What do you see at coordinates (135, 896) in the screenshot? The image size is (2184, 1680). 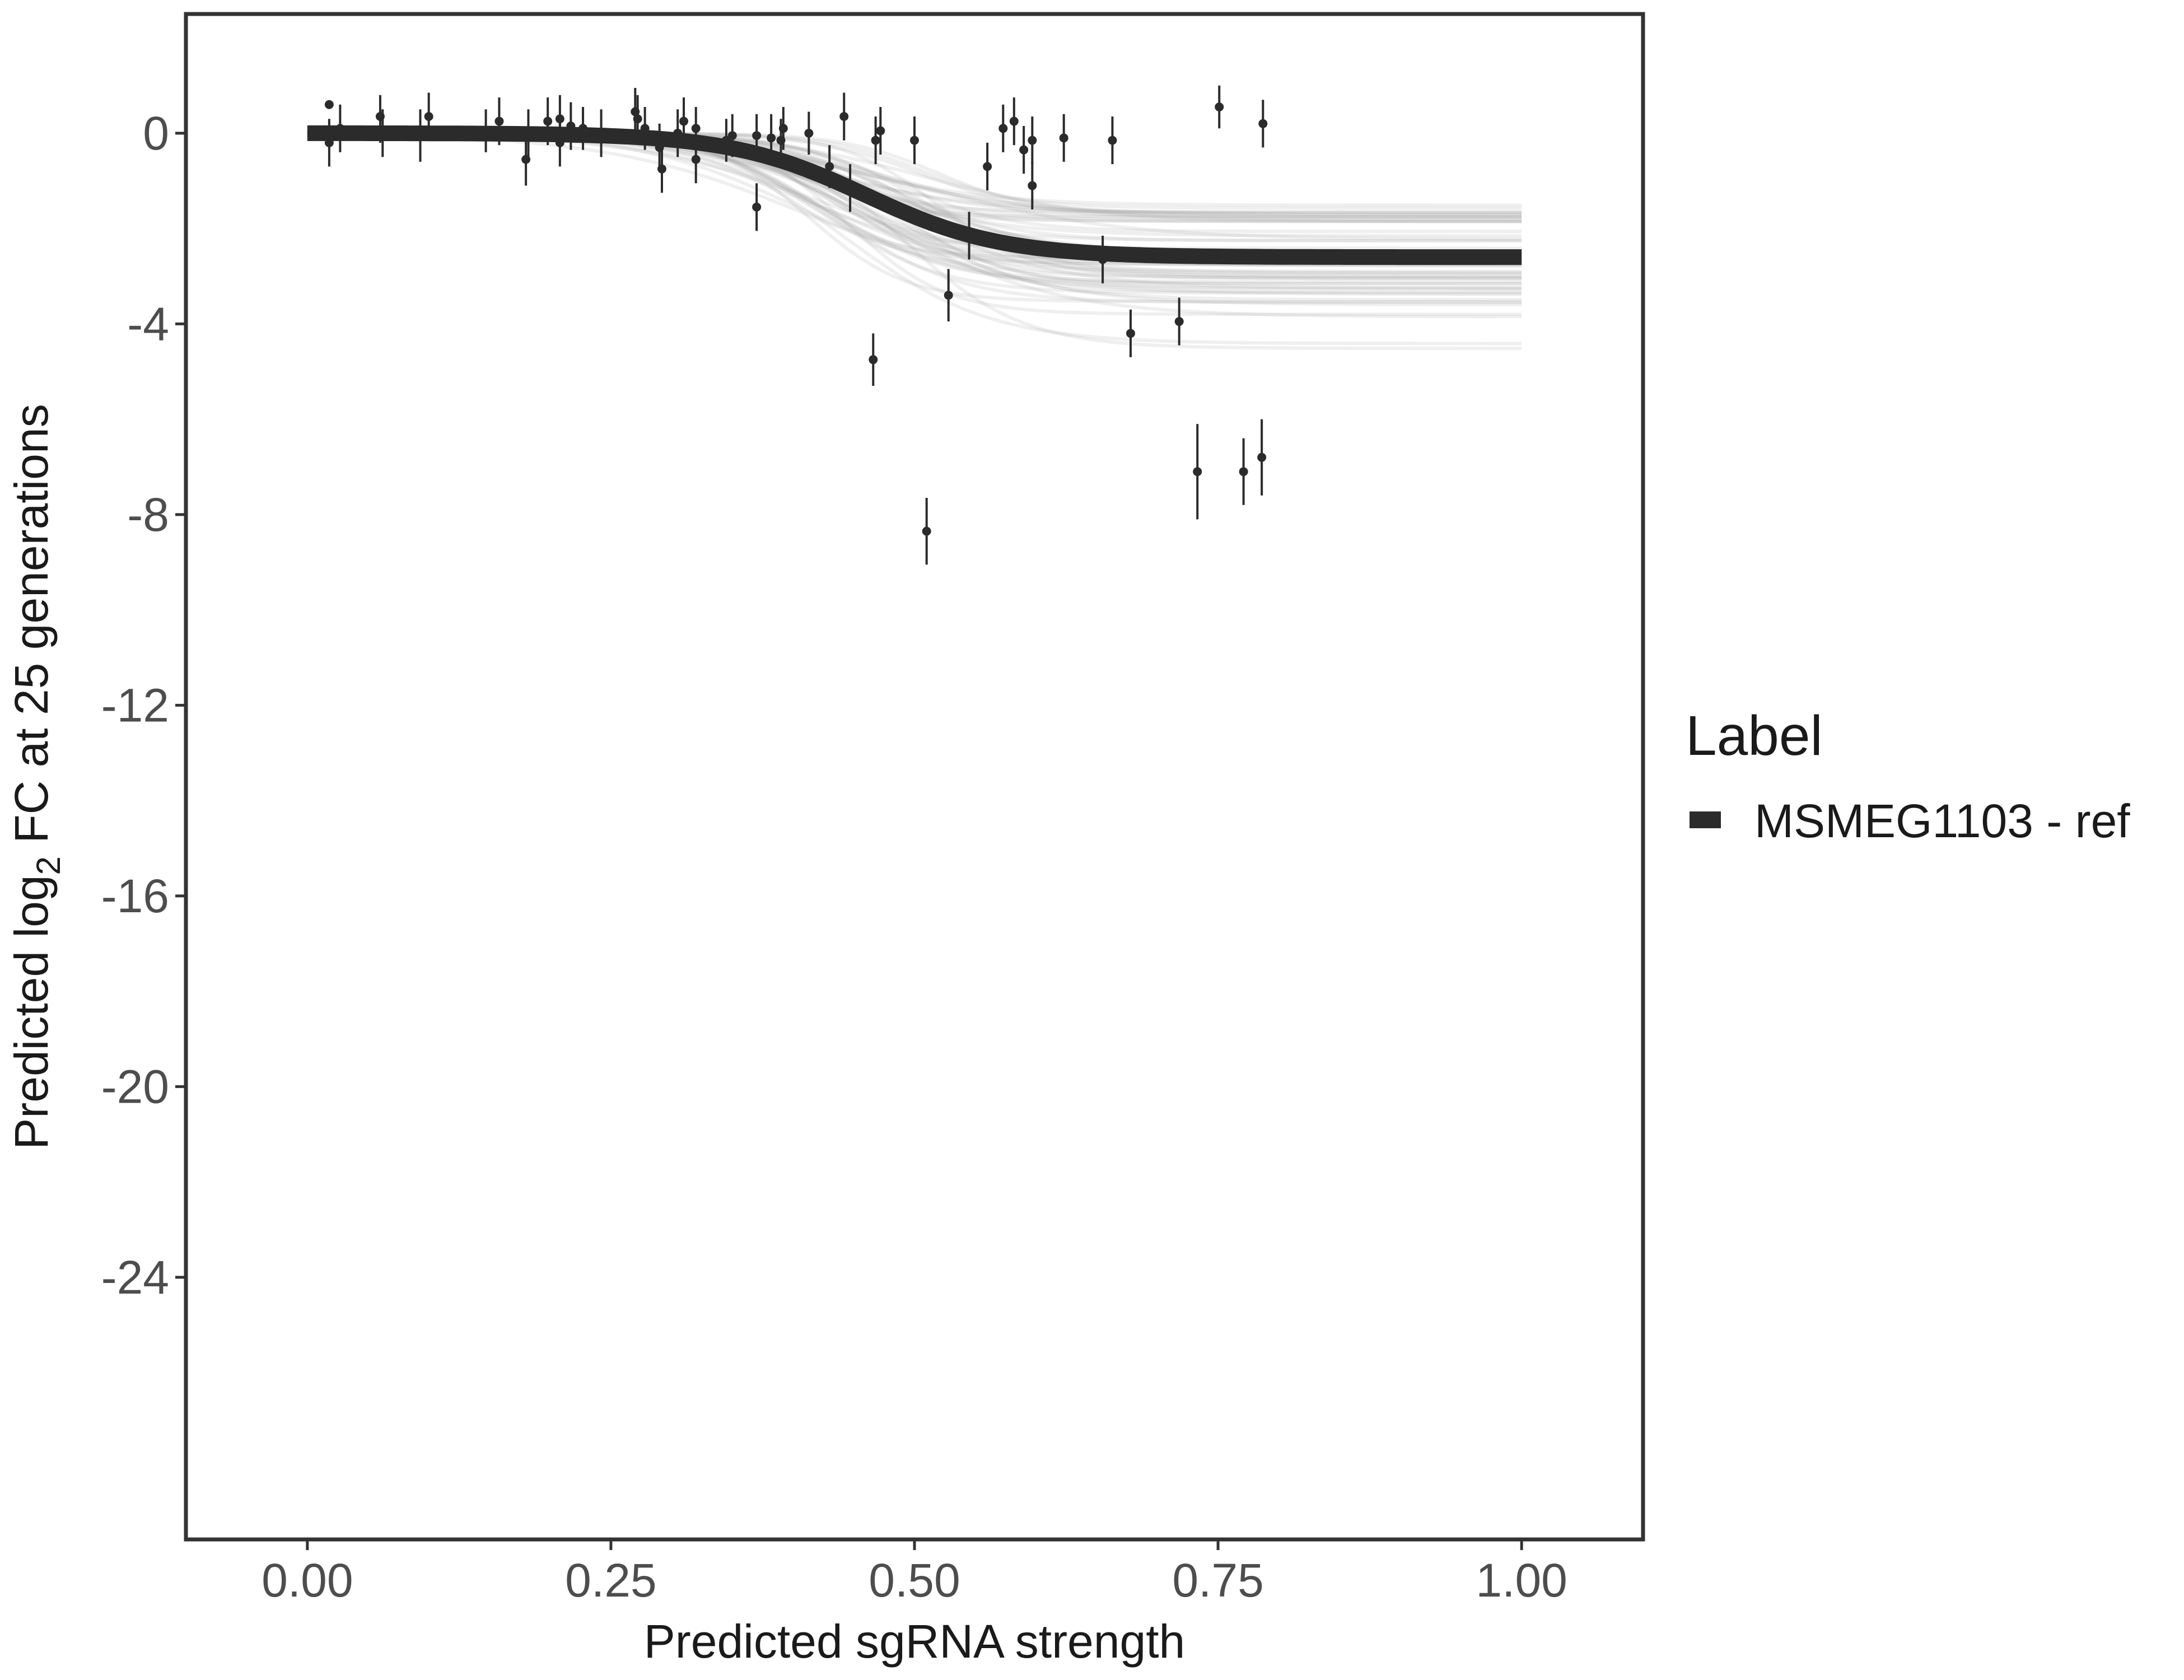 I see `y-tick-label: -16` at bounding box center [135, 896].